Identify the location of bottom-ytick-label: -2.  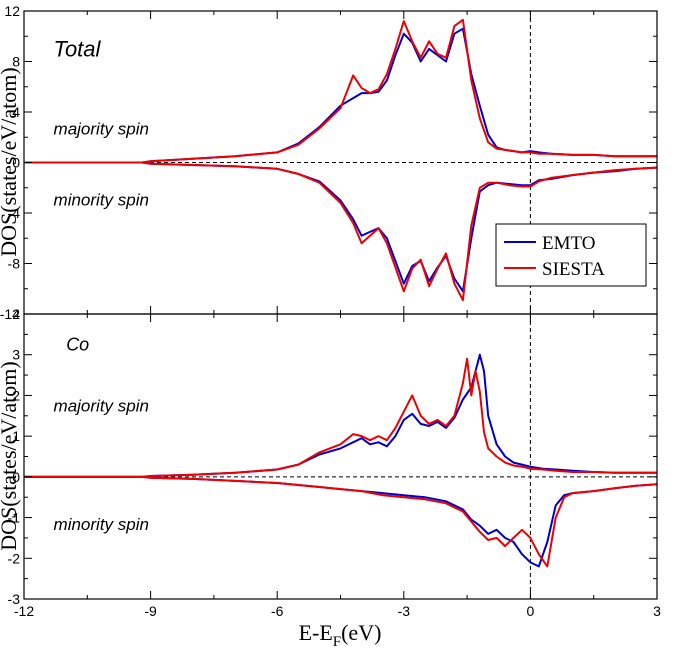
(14, 558).